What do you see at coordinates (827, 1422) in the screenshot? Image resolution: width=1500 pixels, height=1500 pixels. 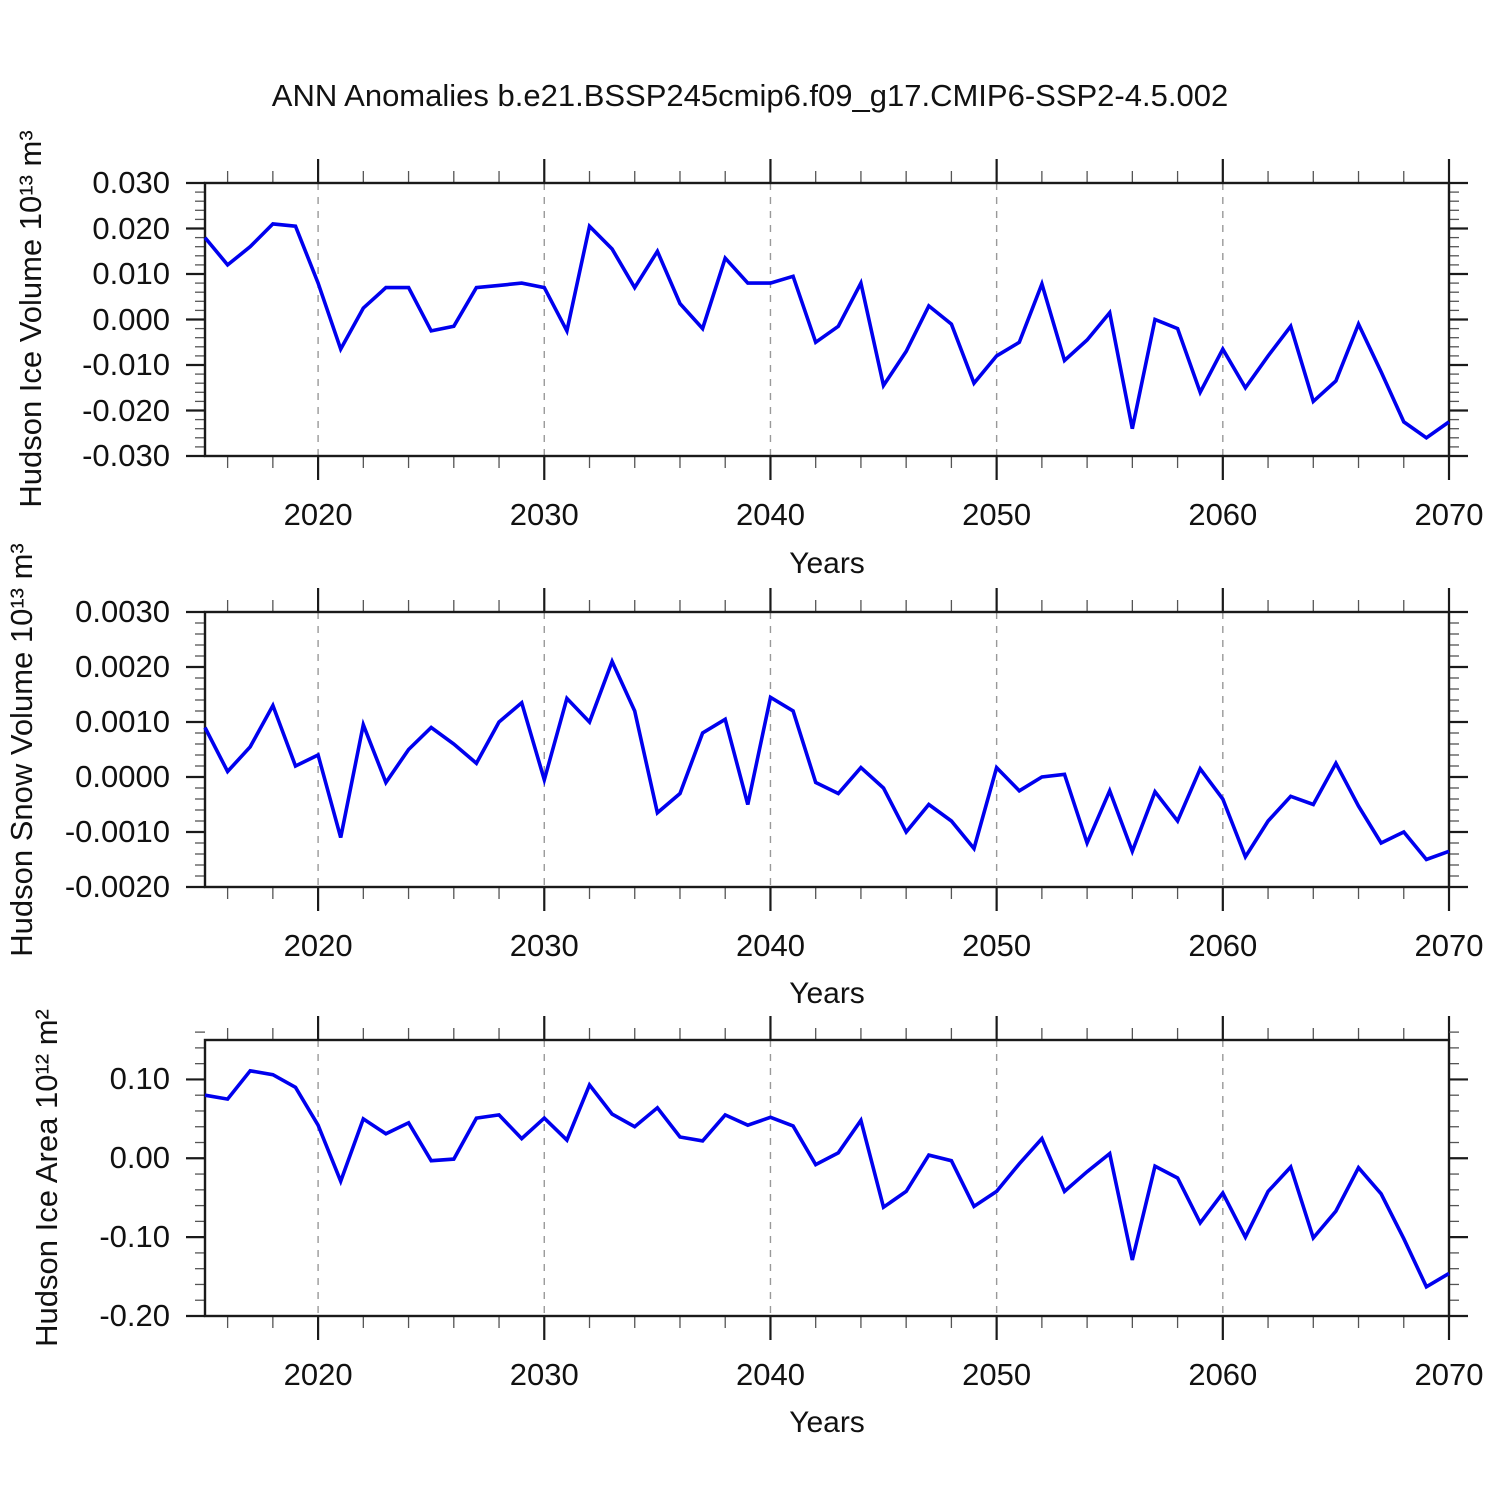 I see `x-axis-title-ice-area: Years` at bounding box center [827, 1422].